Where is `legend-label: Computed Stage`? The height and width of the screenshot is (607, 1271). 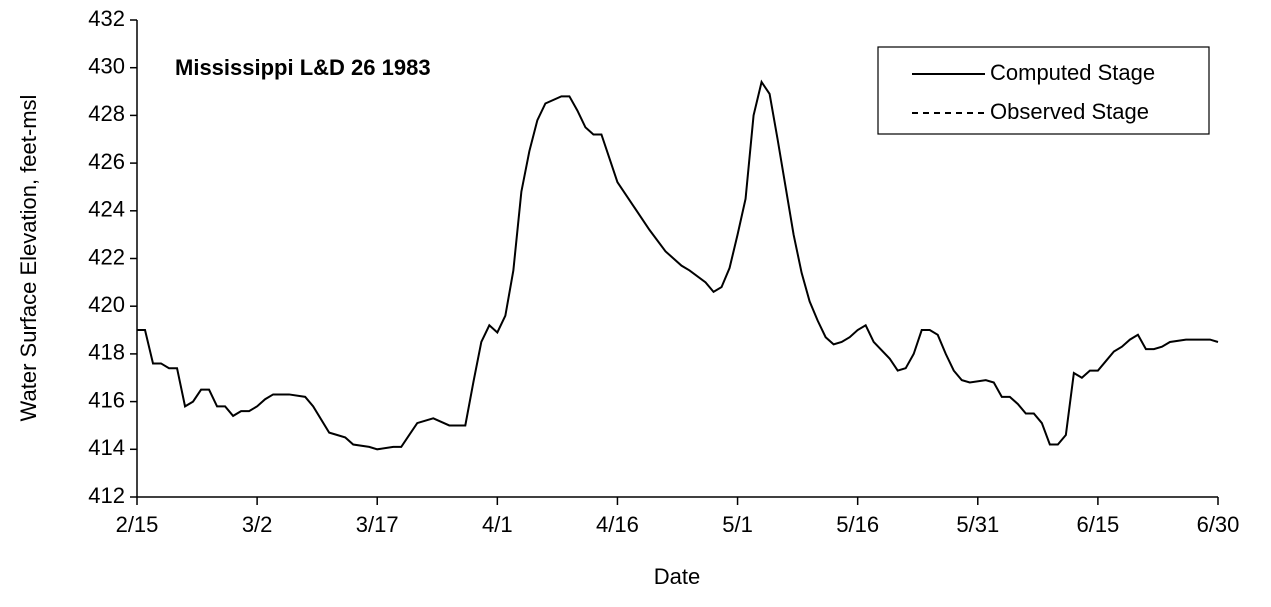
legend-label: Computed Stage is located at coordinates (1072, 72).